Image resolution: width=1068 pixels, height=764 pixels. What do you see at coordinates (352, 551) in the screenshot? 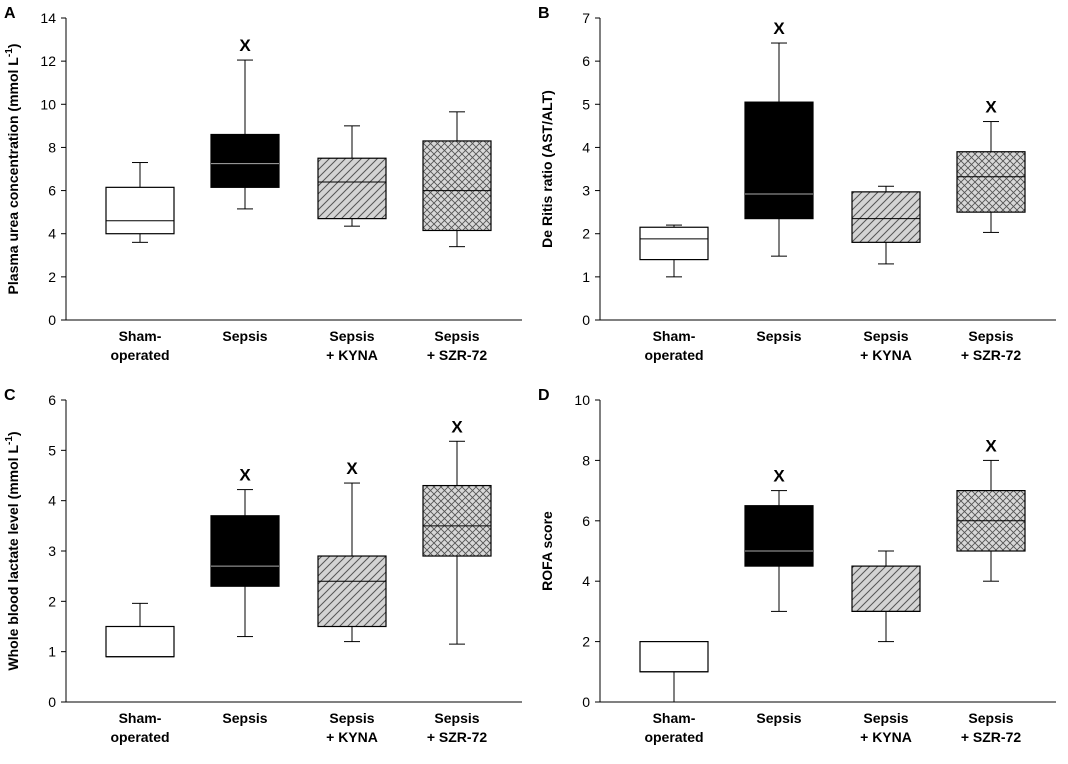
I see `box-plot-3: X` at bounding box center [352, 551].